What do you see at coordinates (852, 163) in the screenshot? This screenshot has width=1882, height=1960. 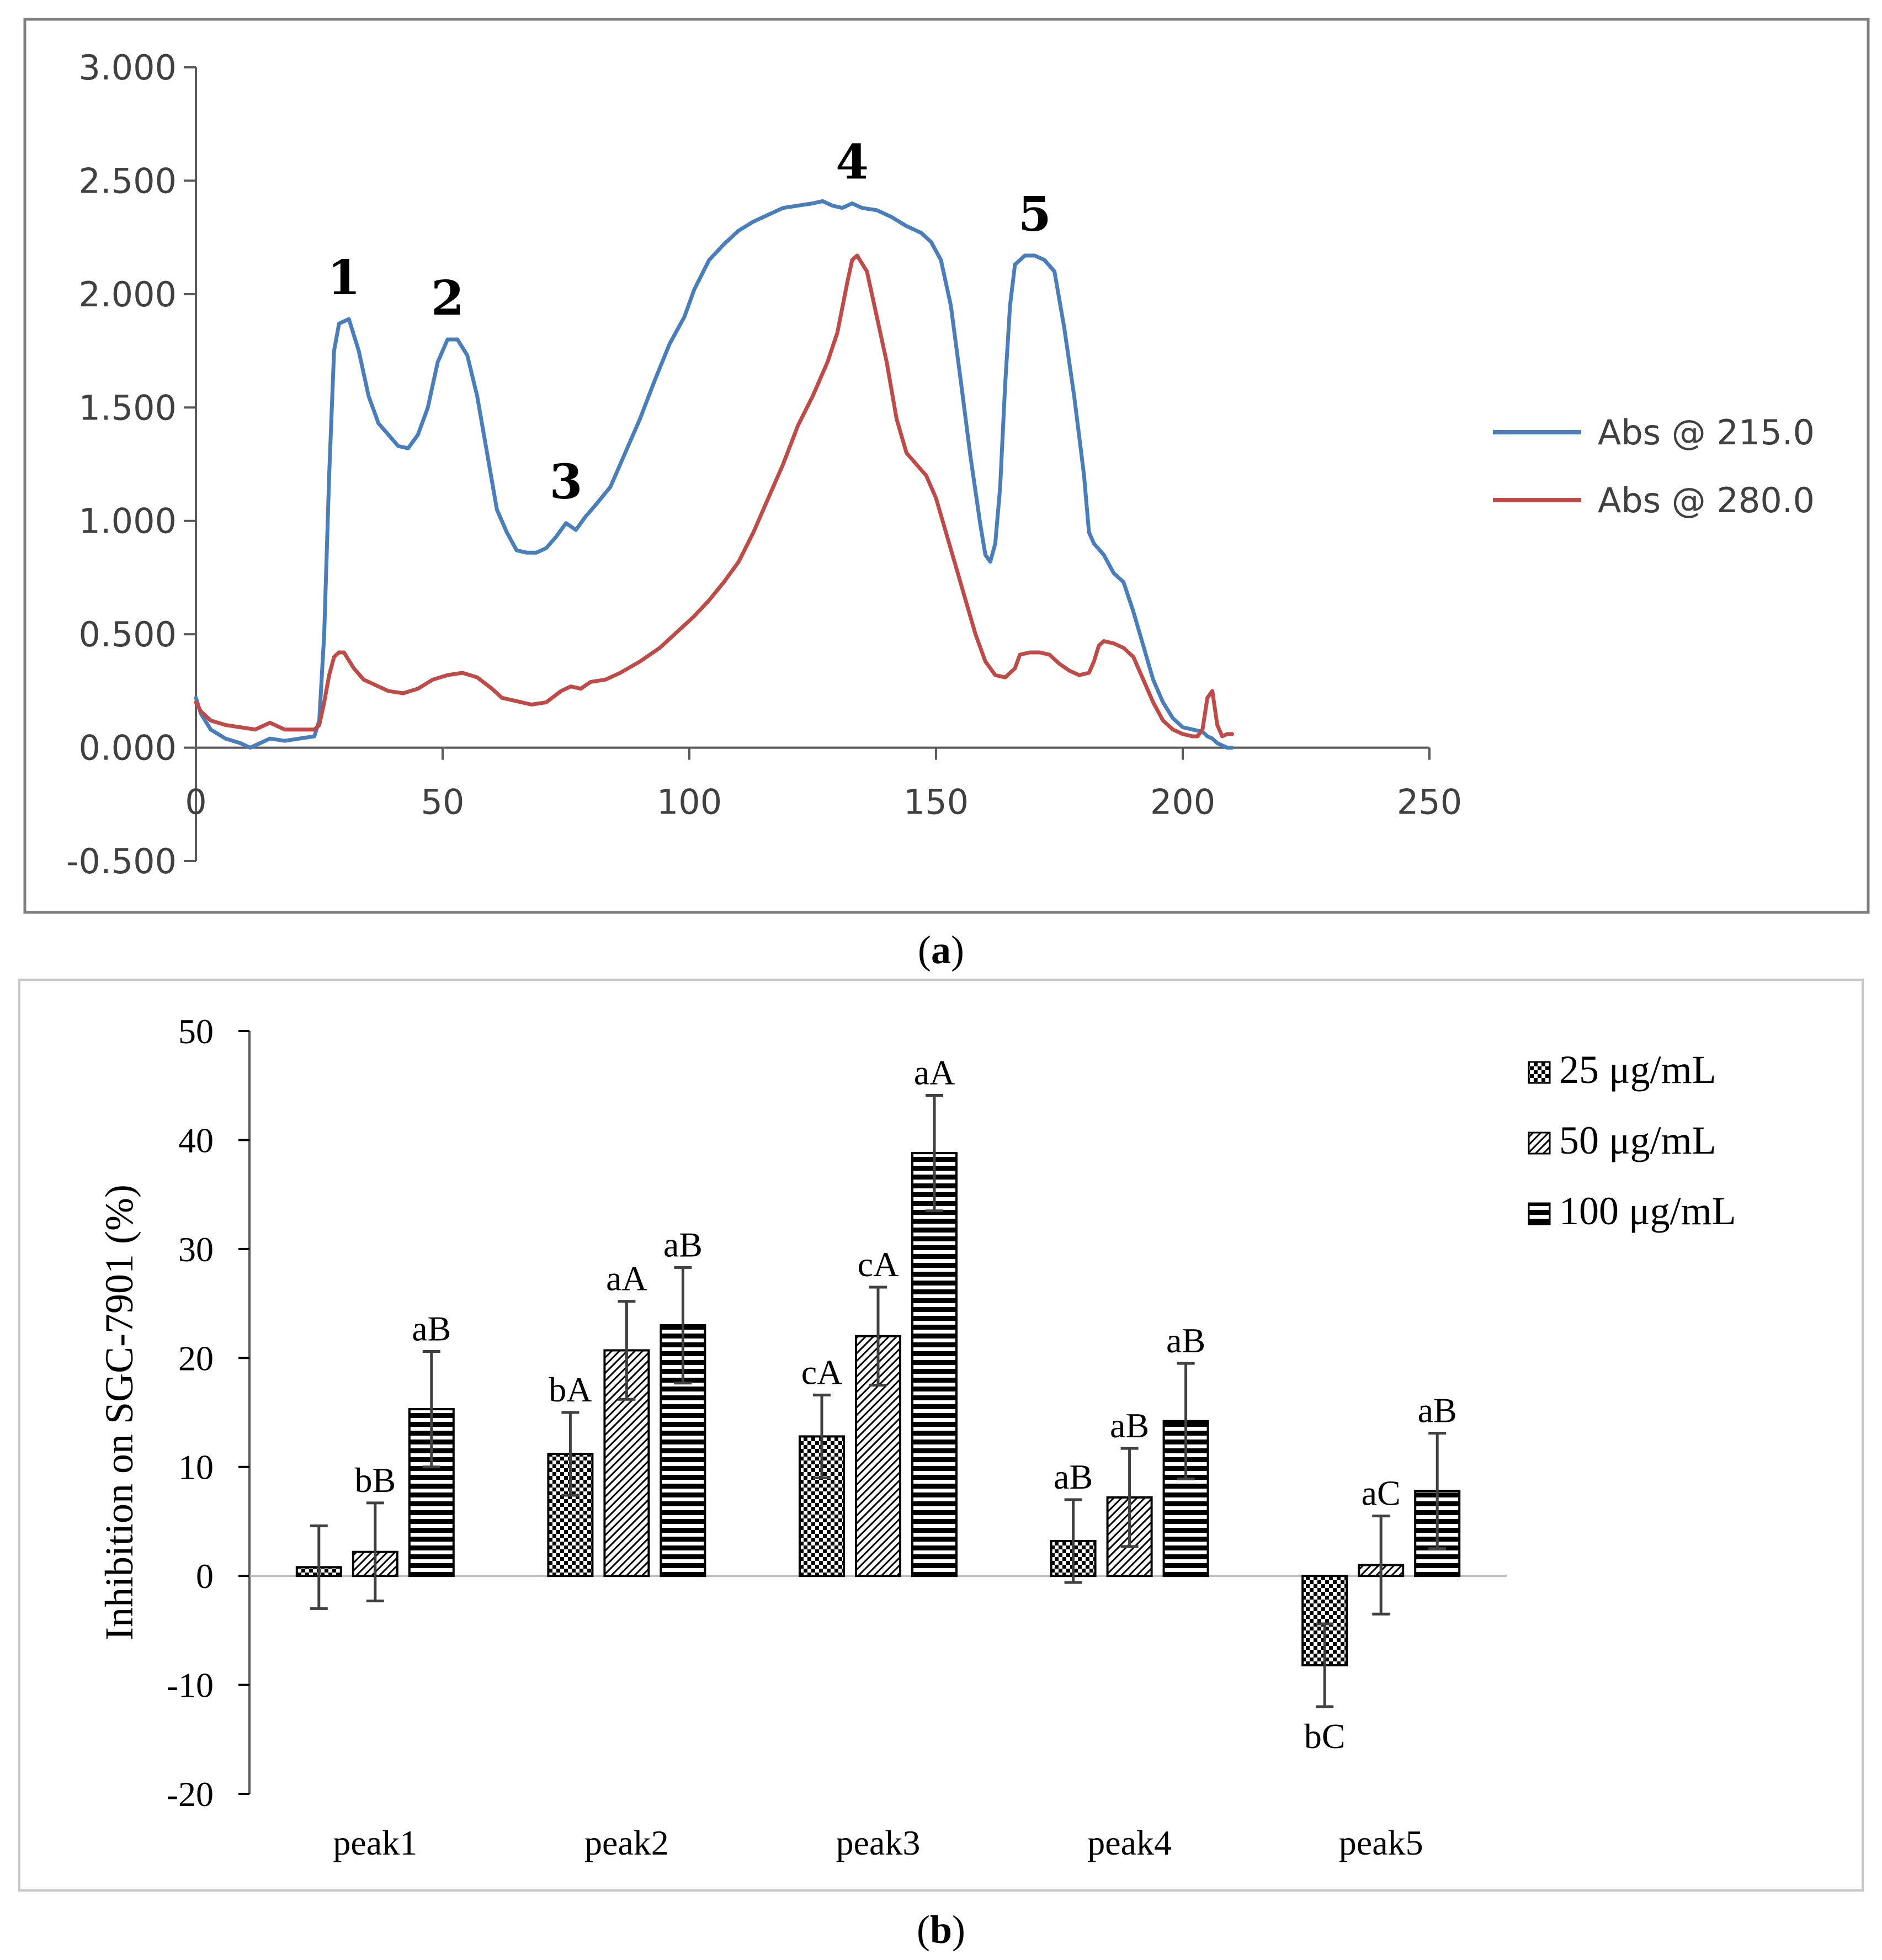 I see `peak-label-4: 4` at bounding box center [852, 163].